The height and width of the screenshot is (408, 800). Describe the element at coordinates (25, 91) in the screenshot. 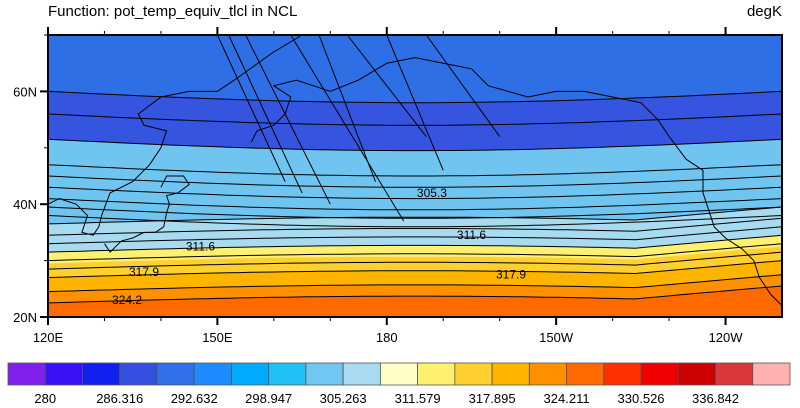

I see `y-tick-label: 60N` at that location.